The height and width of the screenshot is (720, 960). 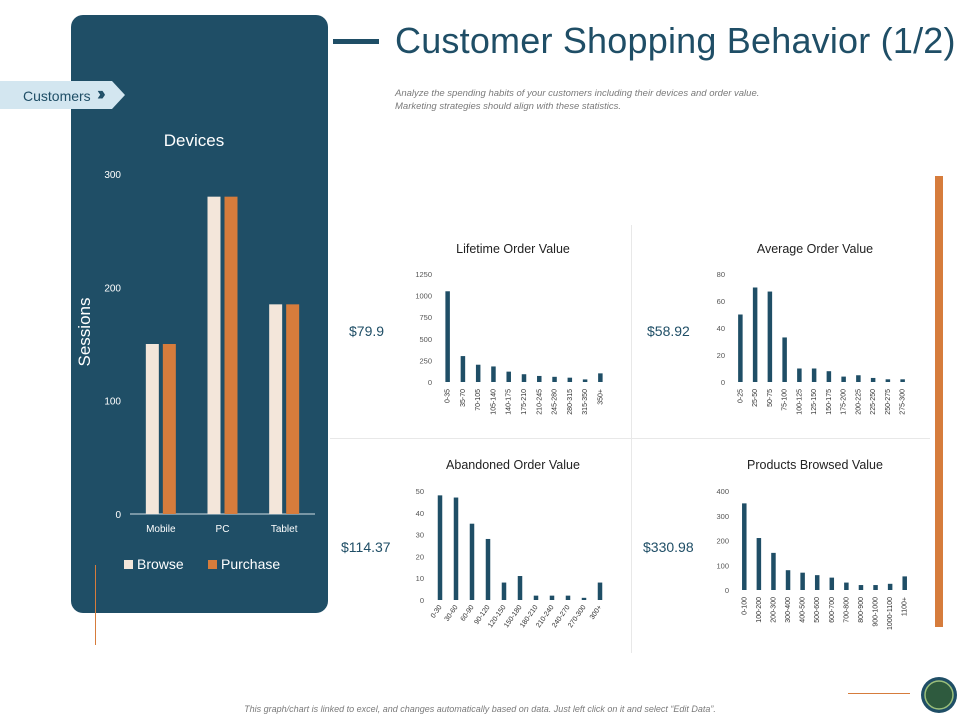 What do you see at coordinates (420, 491) in the screenshot?
I see `abandoned-y-tick-label: 50` at bounding box center [420, 491].